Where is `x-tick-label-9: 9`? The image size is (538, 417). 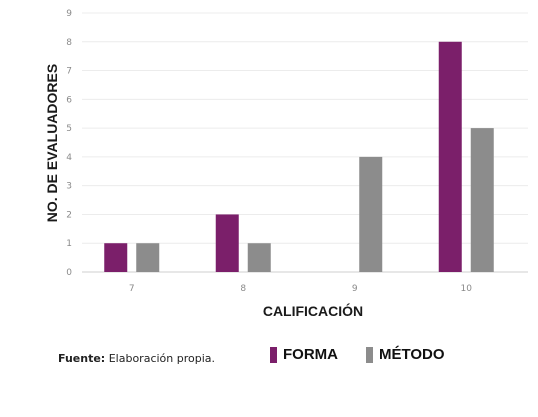
x-tick-label-9: 9 is located at coordinates (355, 289).